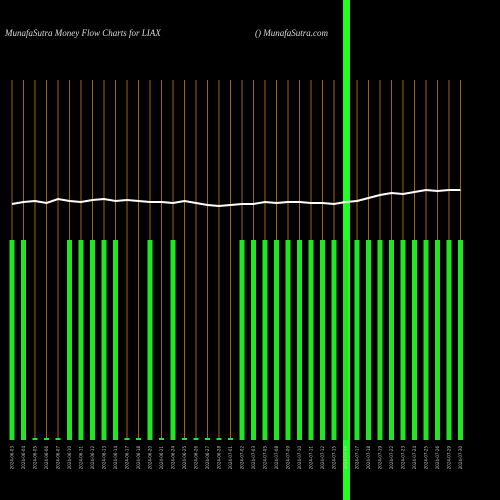 The width and height of the screenshot is (500, 500). I want to click on x-tick-label: 2024-07-19, so click(380, 458).